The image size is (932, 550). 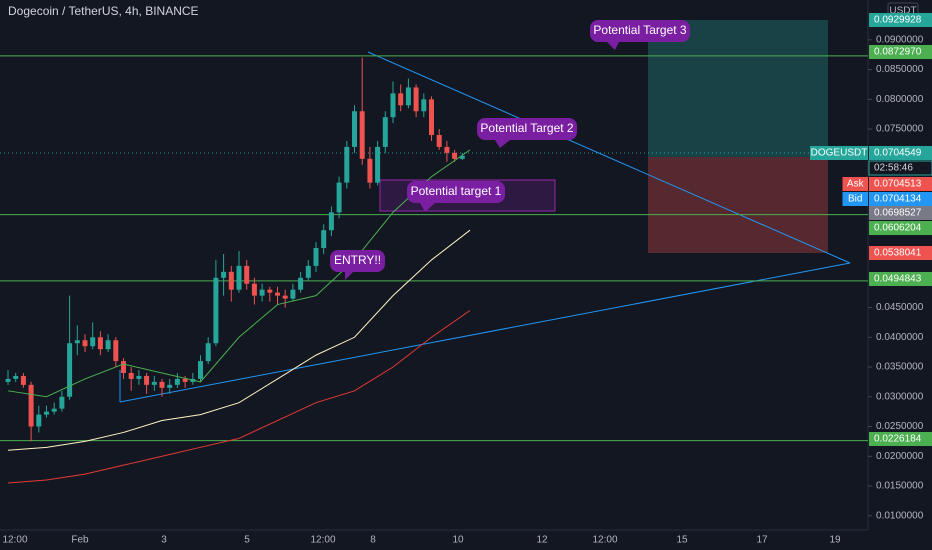 What do you see at coordinates (458, 540) in the screenshot?
I see `x-tick-label: 10` at bounding box center [458, 540].